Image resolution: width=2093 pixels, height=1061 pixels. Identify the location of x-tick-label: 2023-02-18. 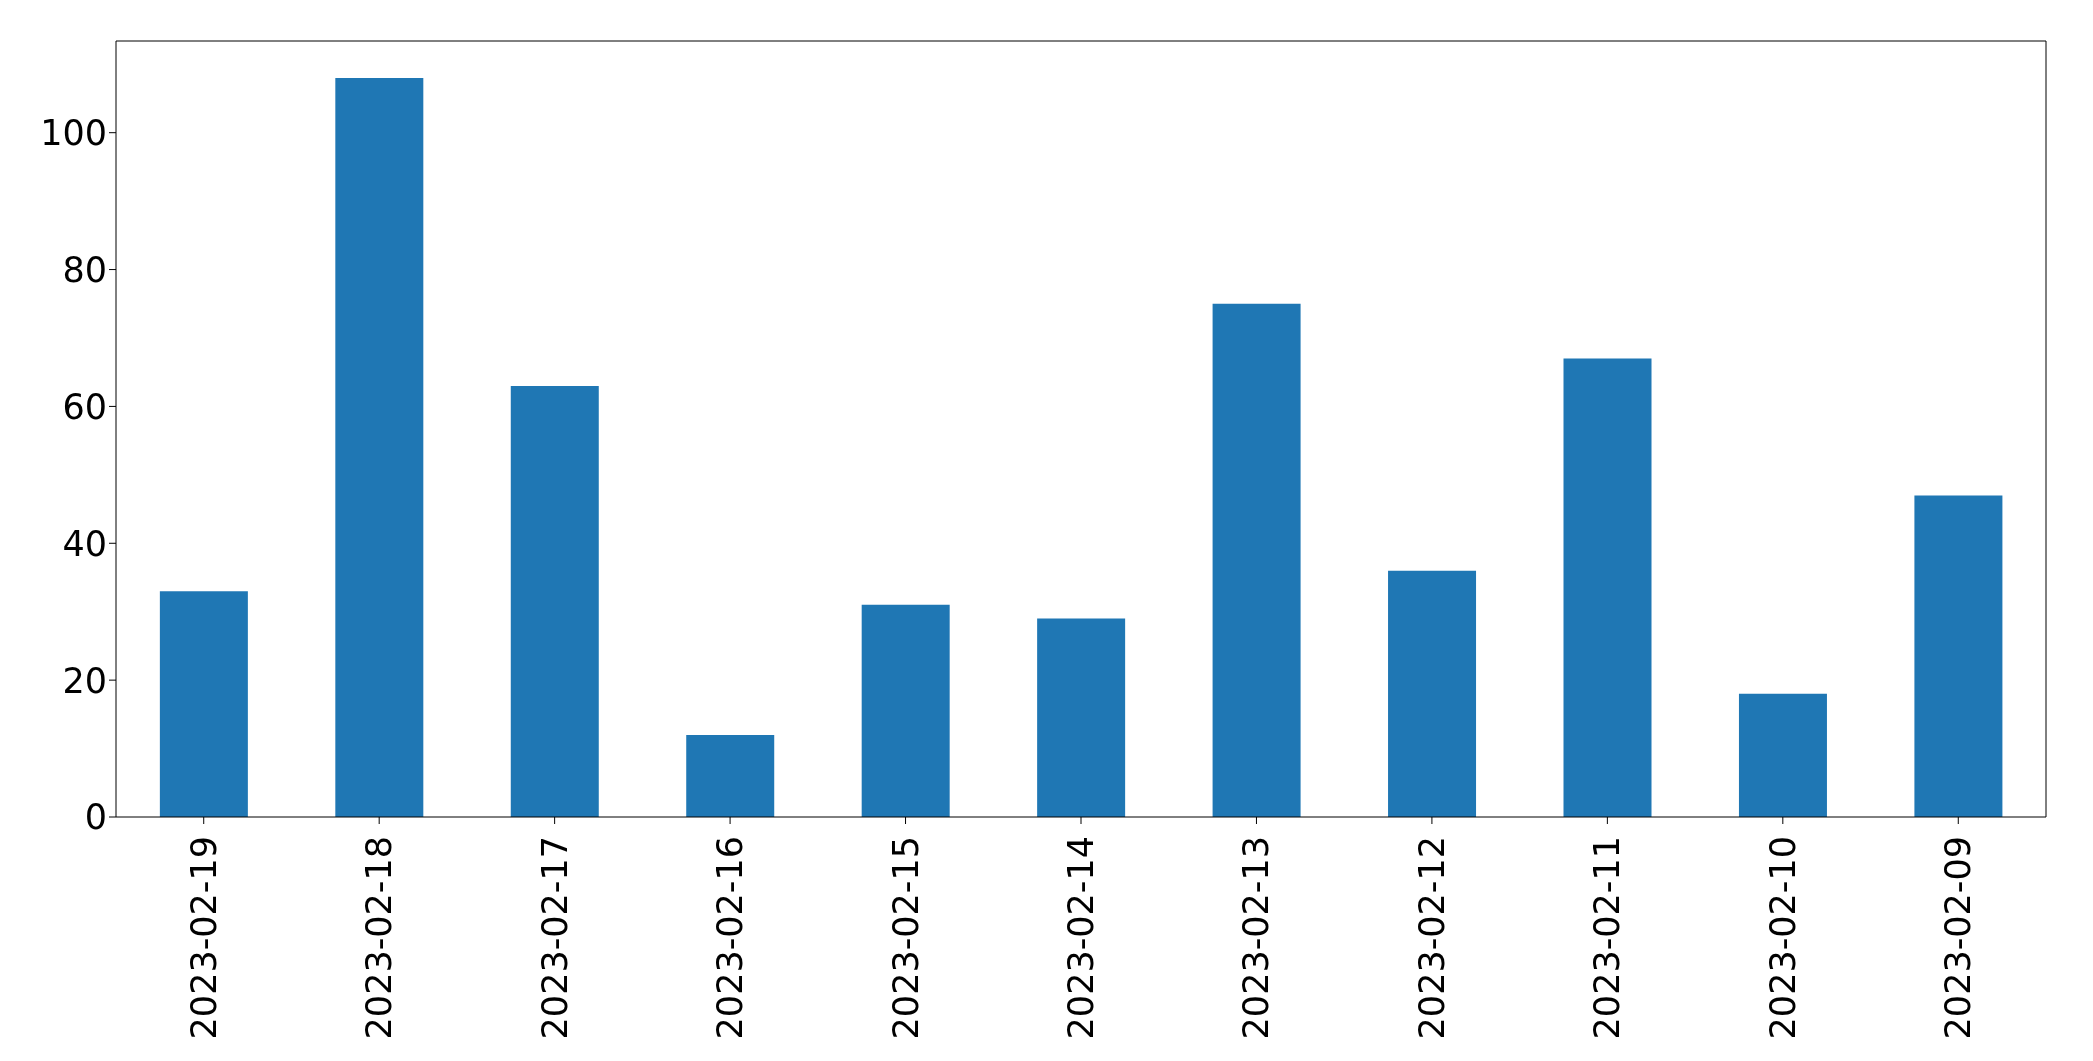
(379, 938).